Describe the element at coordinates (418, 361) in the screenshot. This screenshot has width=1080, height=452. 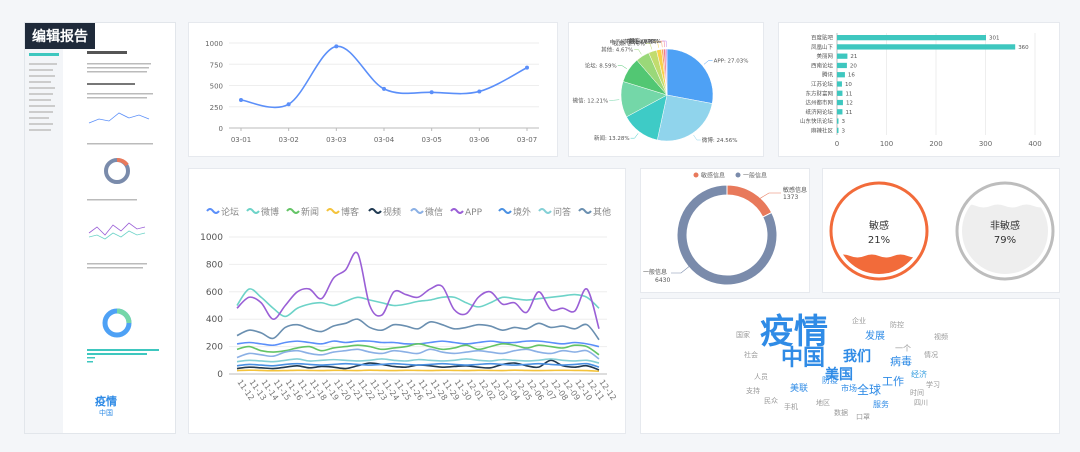
I see `series-line` at that location.